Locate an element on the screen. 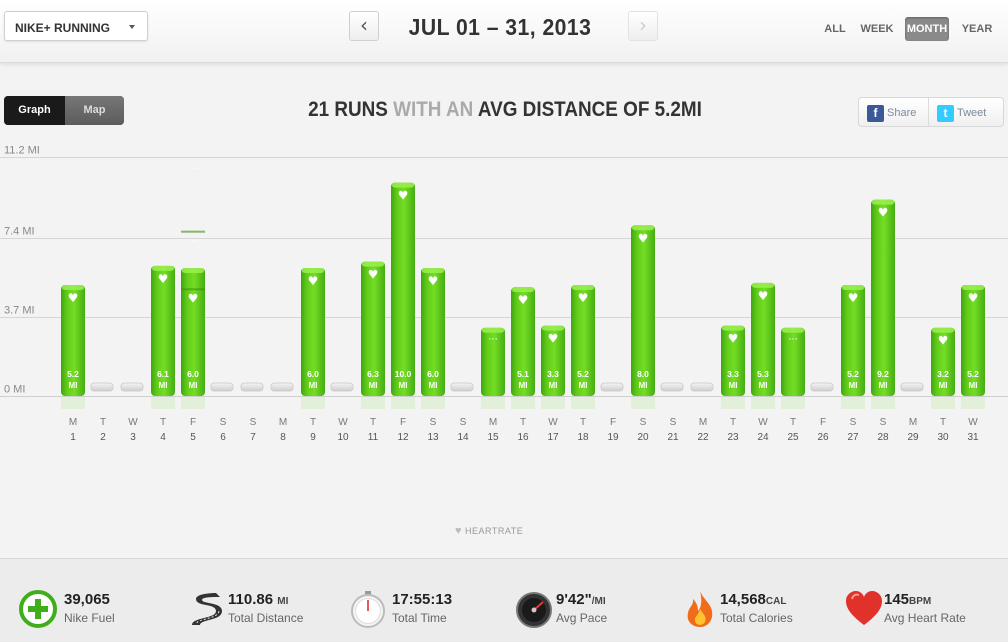  run-bar: ♥ 5.3 MI is located at coordinates (763, 345).